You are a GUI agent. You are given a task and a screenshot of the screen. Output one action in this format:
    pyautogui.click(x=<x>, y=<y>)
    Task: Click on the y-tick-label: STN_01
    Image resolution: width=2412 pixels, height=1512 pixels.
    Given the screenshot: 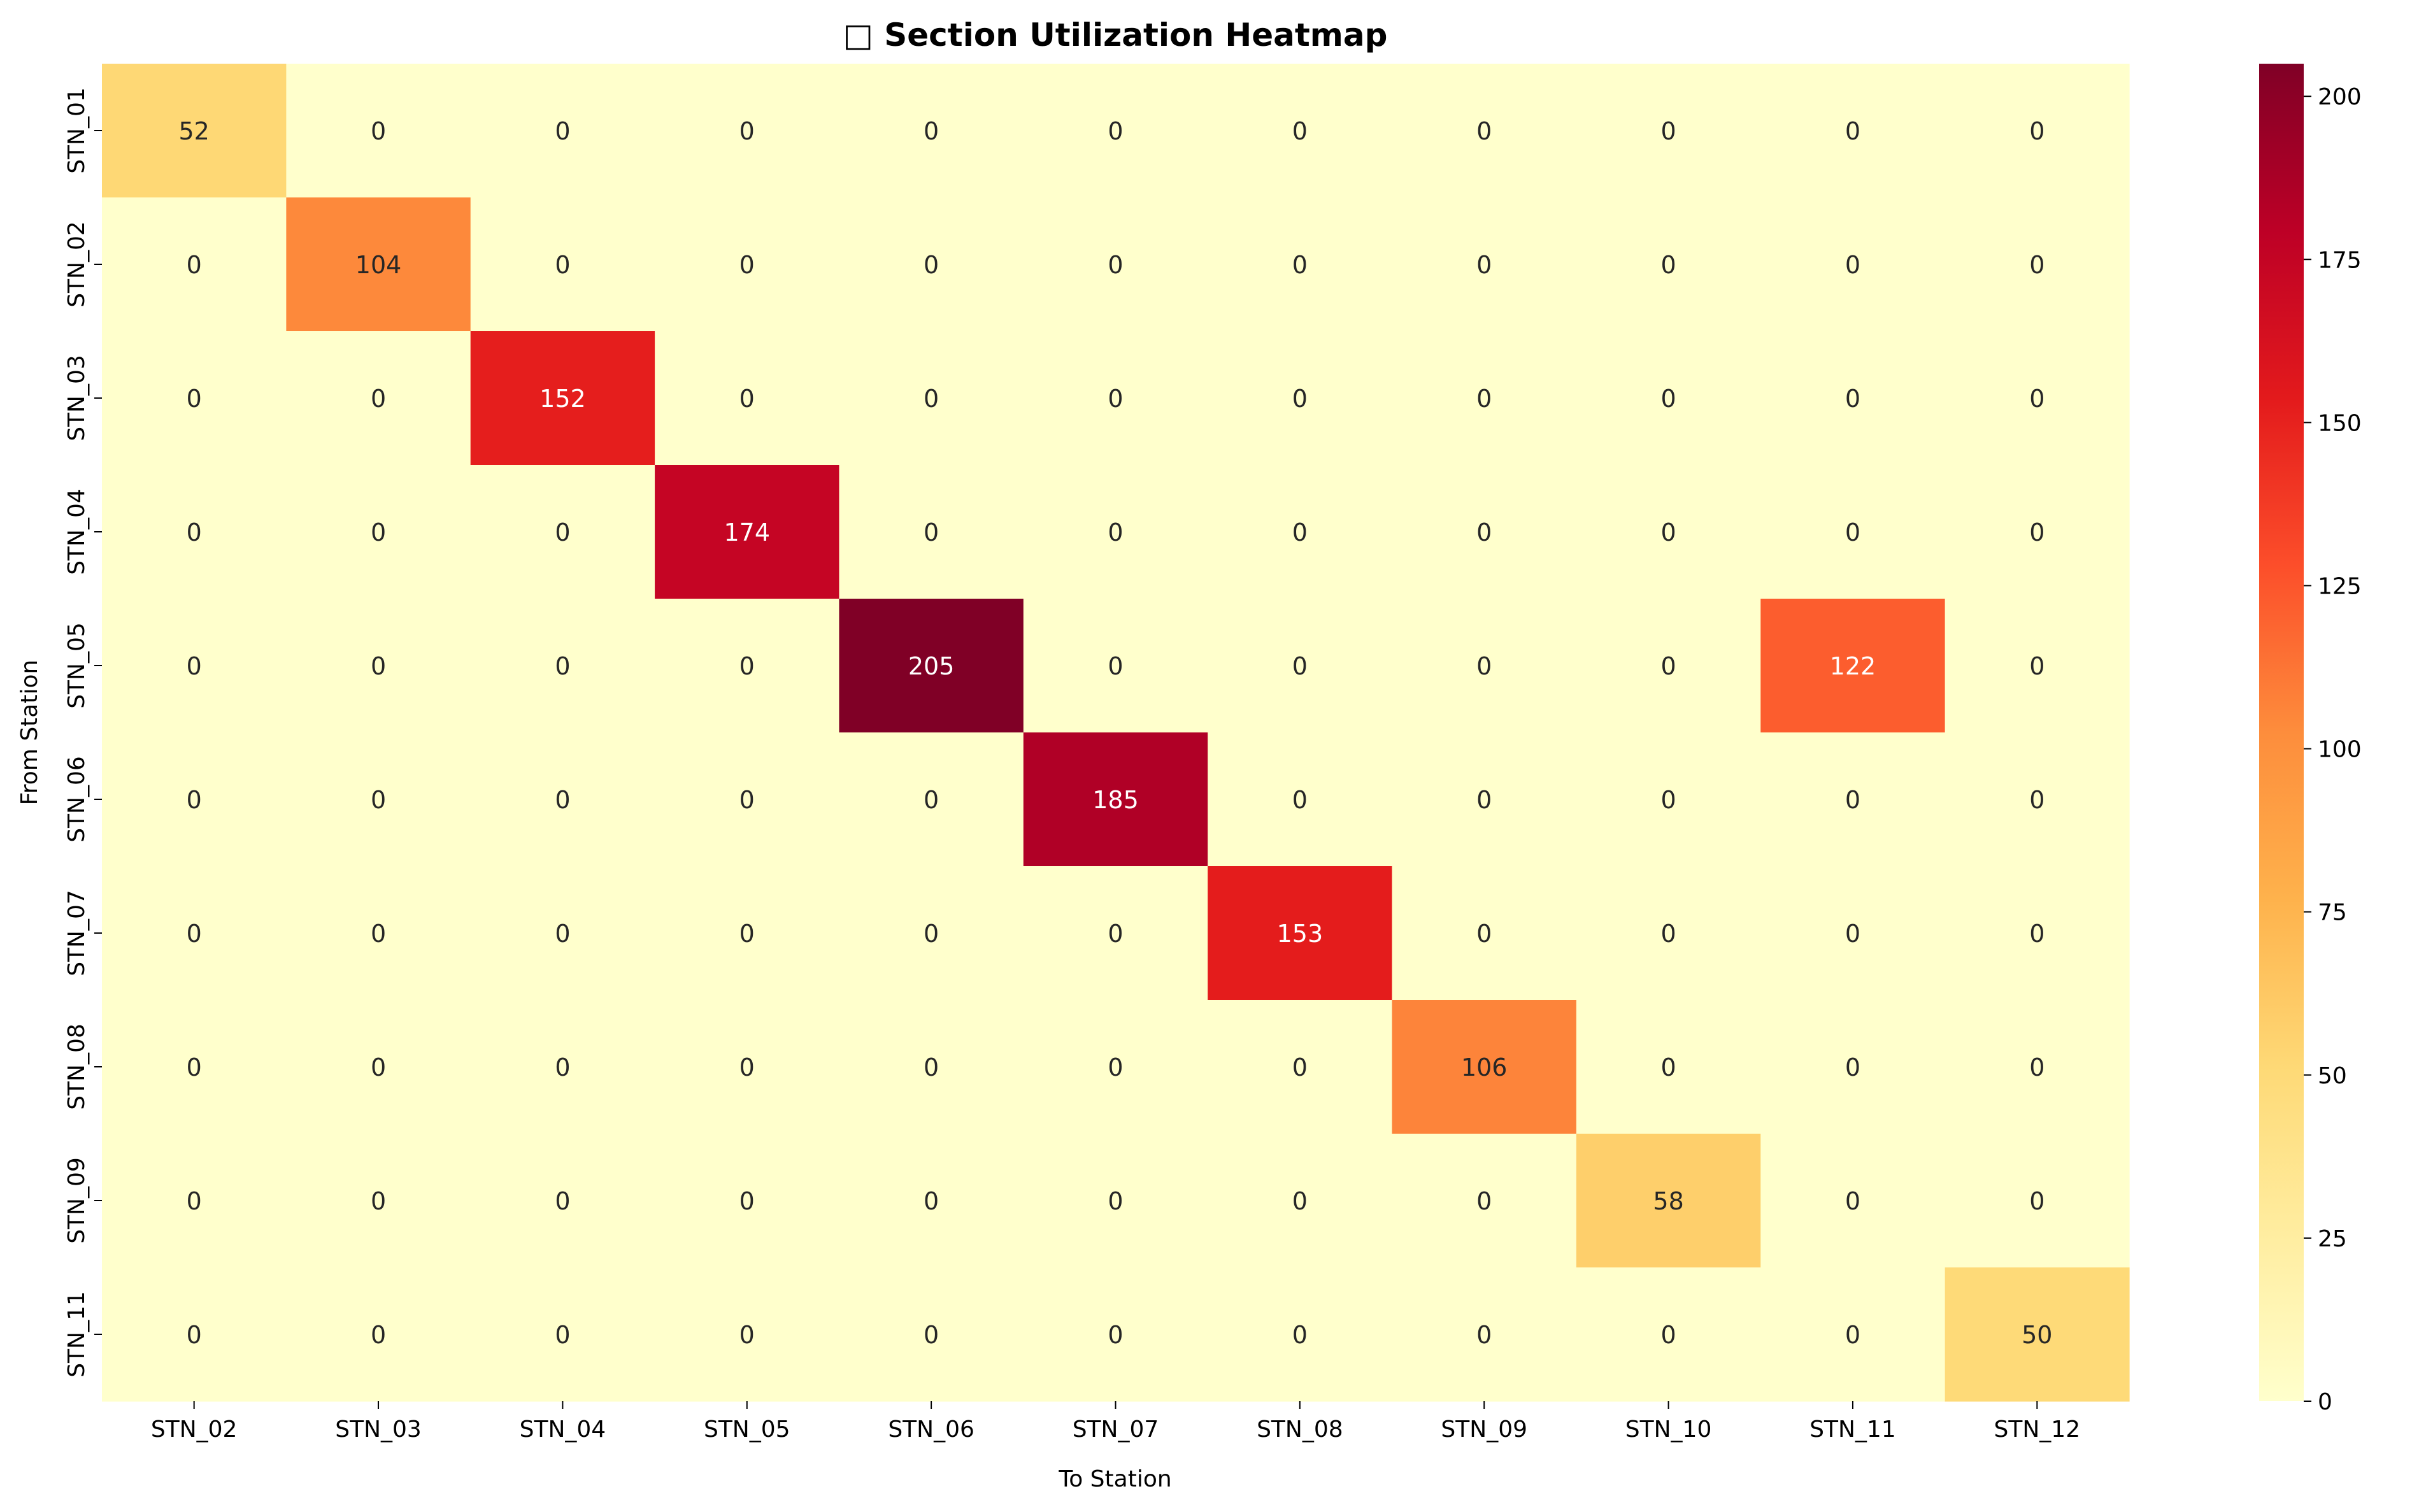 What is the action you would take?
    pyautogui.click(x=77, y=130)
    